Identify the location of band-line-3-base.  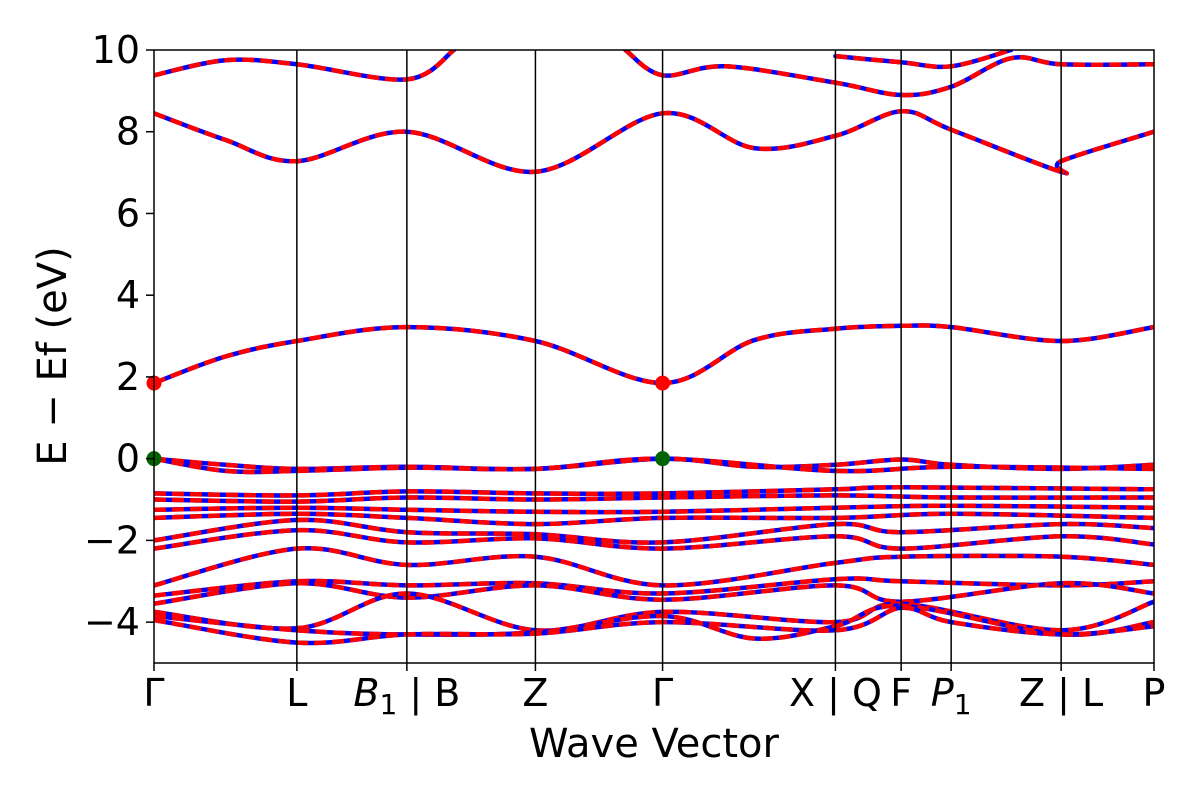
(888, 74).